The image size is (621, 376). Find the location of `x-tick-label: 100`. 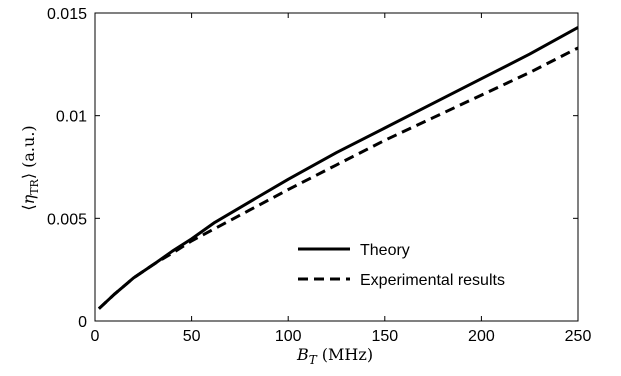

x-tick-label: 100 is located at coordinates (288, 336).